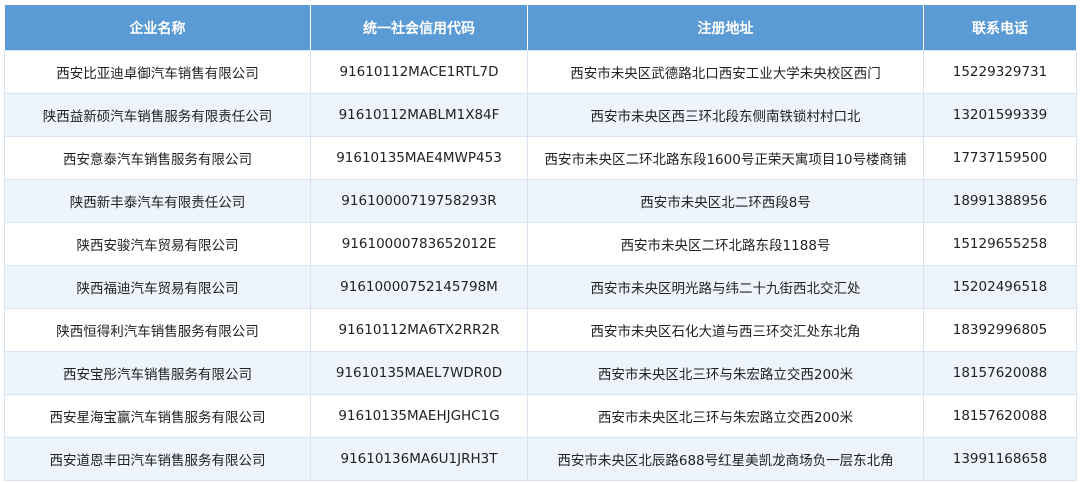 This screenshot has width=1080, height=483. I want to click on company-name-cell: 西安意泰汽车销售服务有限公司, so click(157, 158).